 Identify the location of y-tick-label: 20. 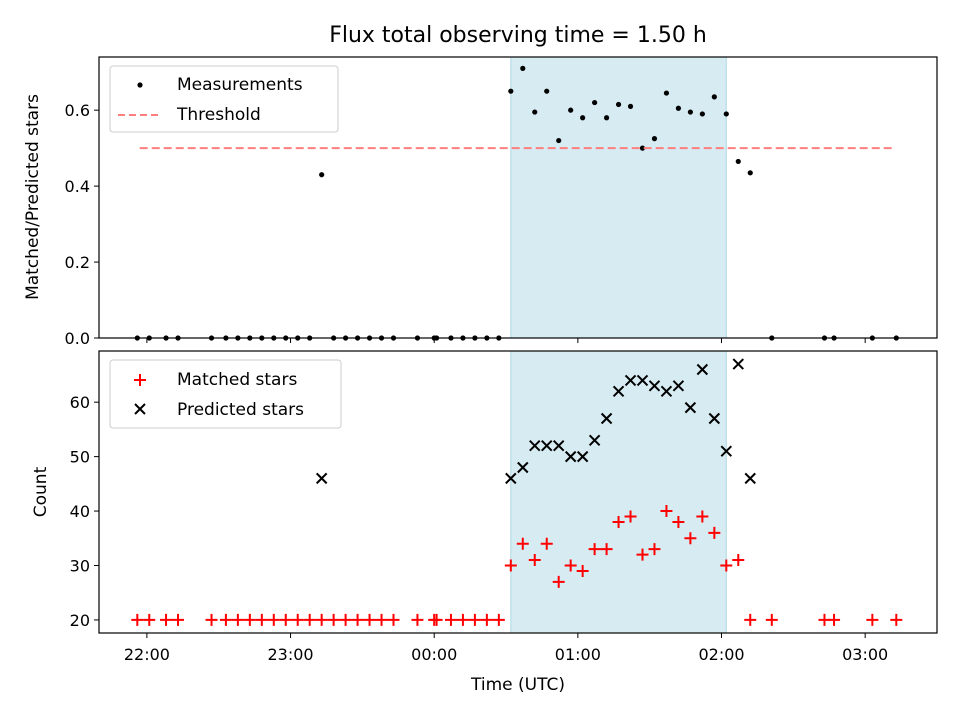
(80, 620).